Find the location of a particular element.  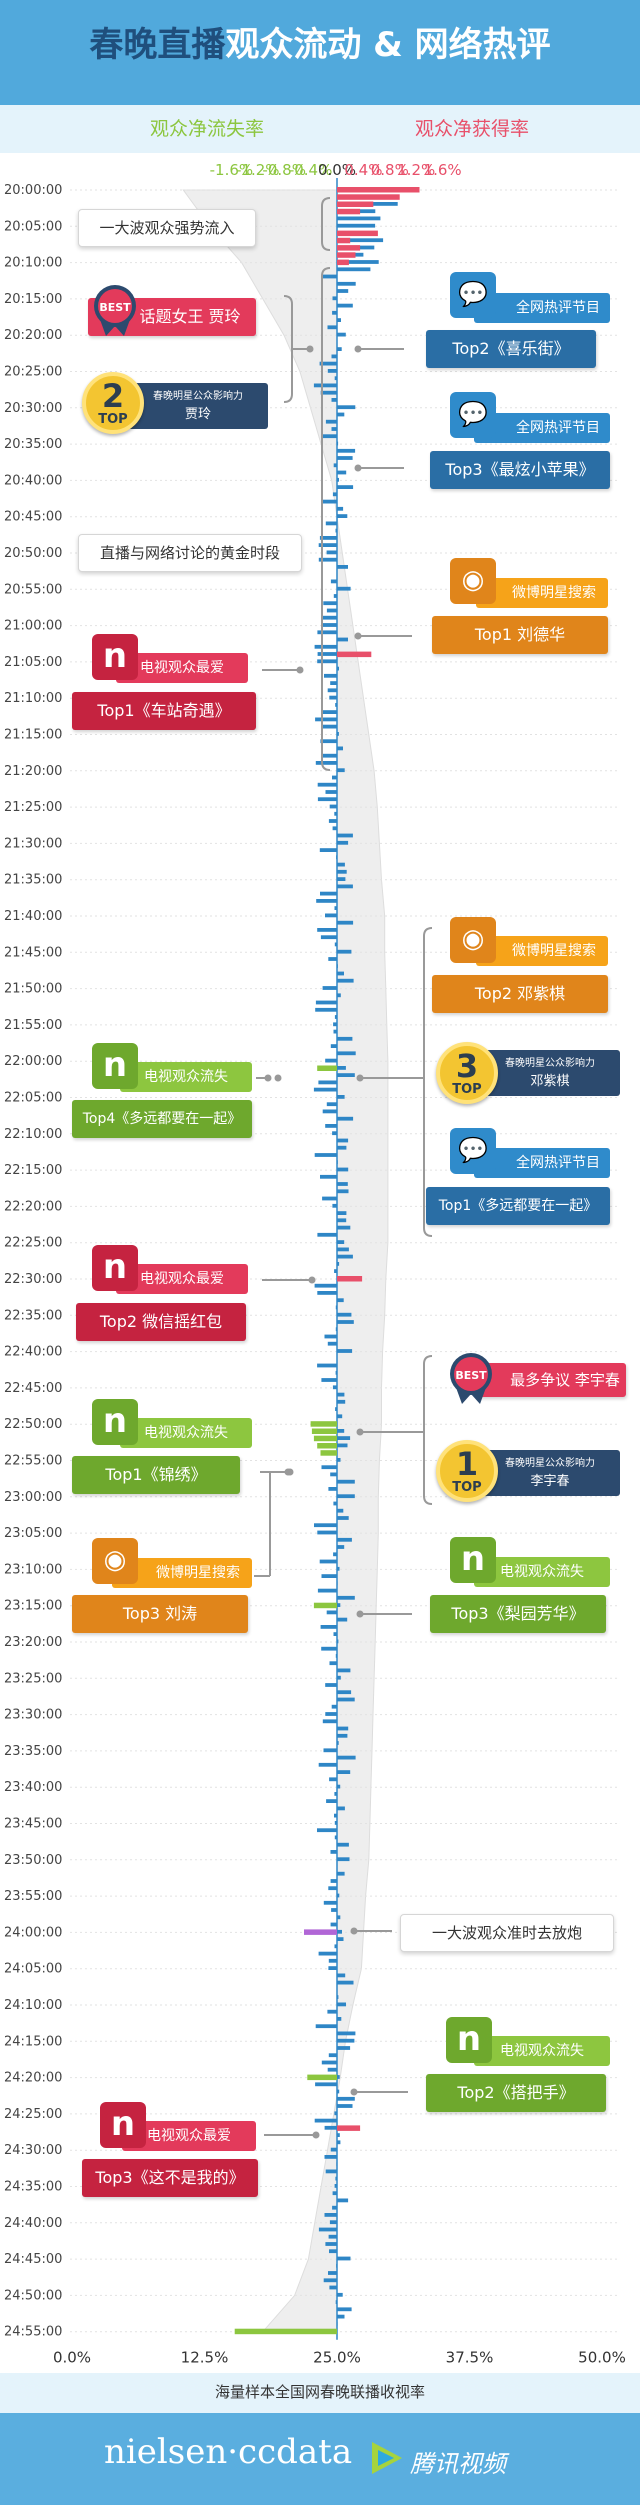

flow-axis-group: -1.6%-1.2%-0.8%-0.4%0.0%0.4%0.8%1.2%1.6% is located at coordinates (336, 170).